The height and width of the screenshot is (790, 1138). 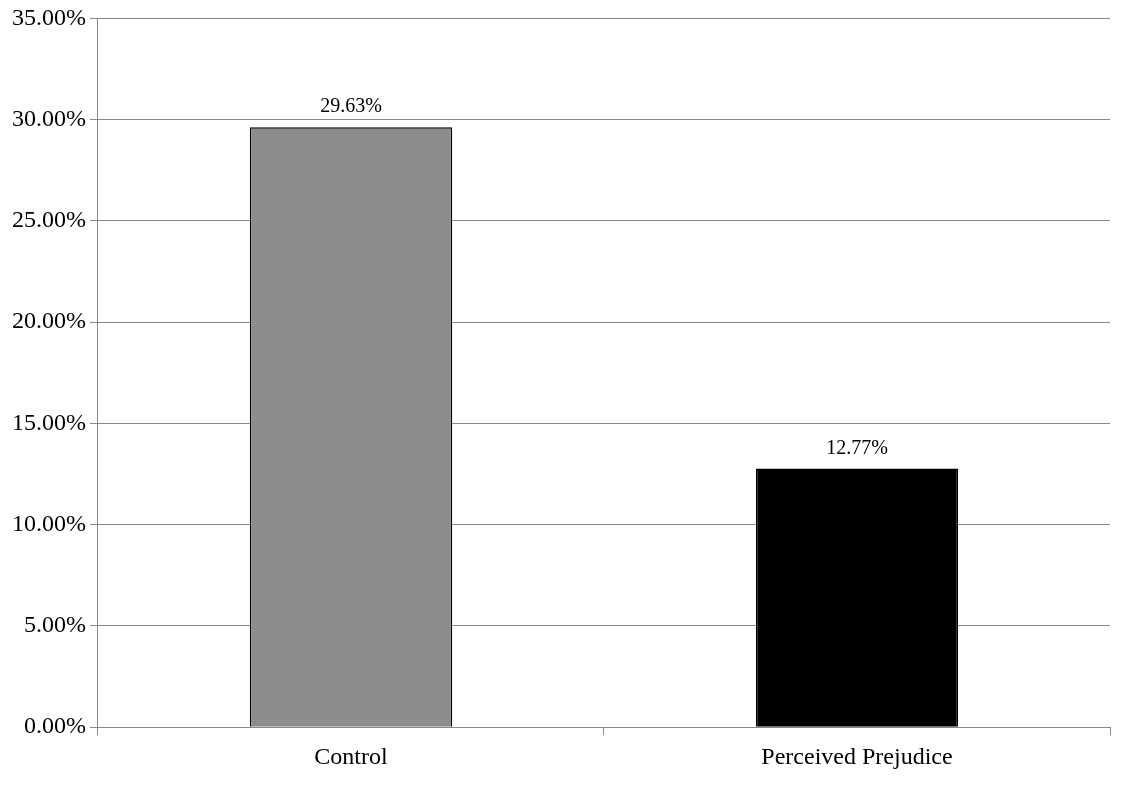 I want to click on y-tick-label: 15.00%, so click(x=48, y=421).